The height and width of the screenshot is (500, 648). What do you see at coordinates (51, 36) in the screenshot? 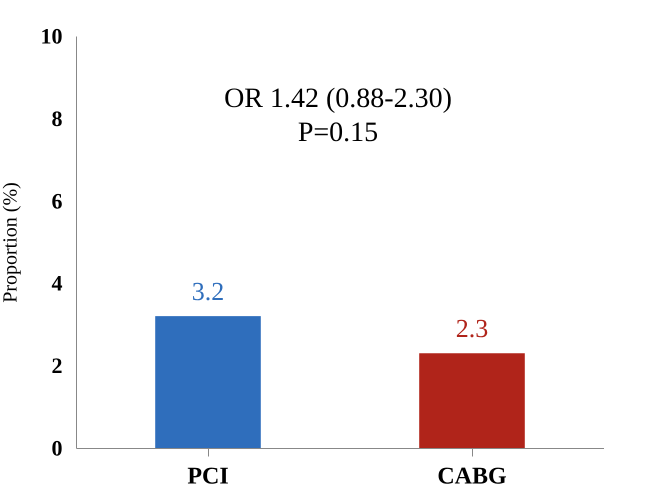
I see `y-tick-label: 10` at bounding box center [51, 36].